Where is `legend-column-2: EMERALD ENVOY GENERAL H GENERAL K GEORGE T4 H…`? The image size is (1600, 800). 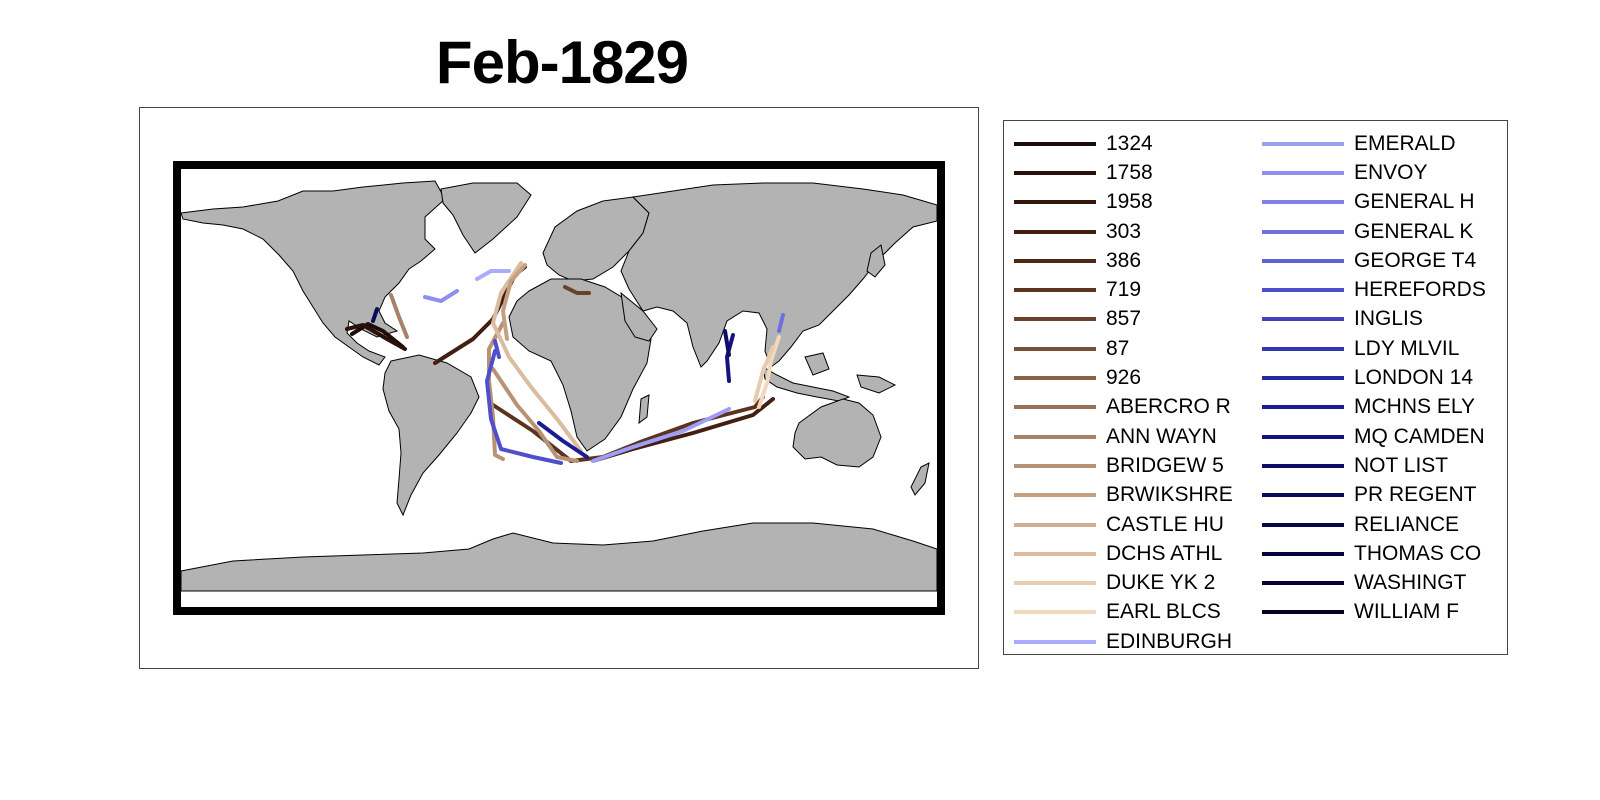
legend-column-2: EMERALD ENVOY GENERAL H GENERAL K GEORGE T4 H… is located at coordinates (1374, 378).